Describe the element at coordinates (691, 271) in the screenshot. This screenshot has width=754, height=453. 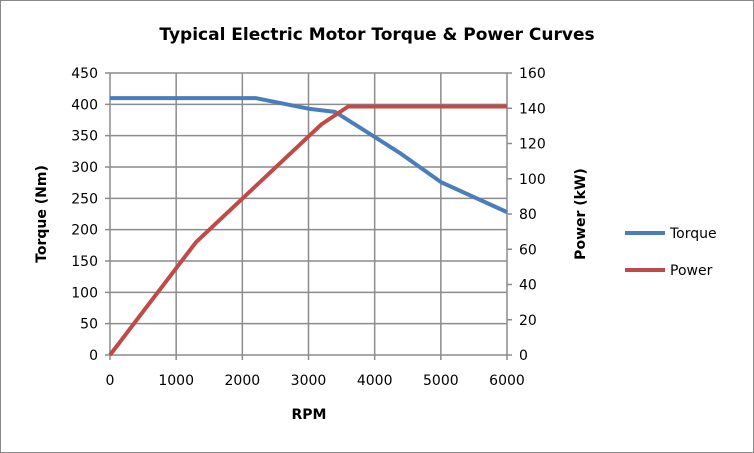
I see `legend-label-power: Power` at that location.